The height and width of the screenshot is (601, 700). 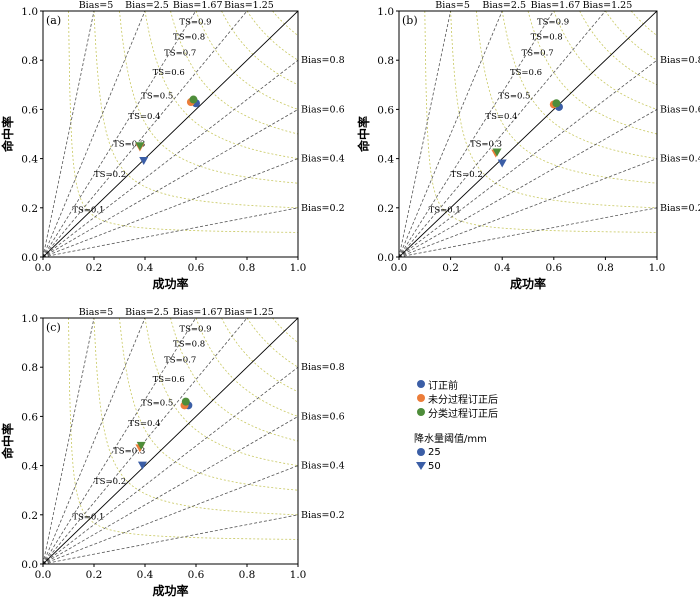 I want to click on bias-right-label: Bias=0.6, so click(x=323, y=416).